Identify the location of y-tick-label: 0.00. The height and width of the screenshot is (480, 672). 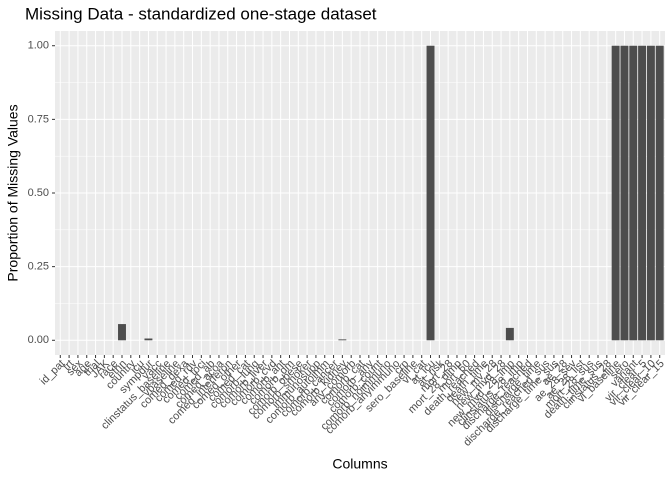
(38, 340).